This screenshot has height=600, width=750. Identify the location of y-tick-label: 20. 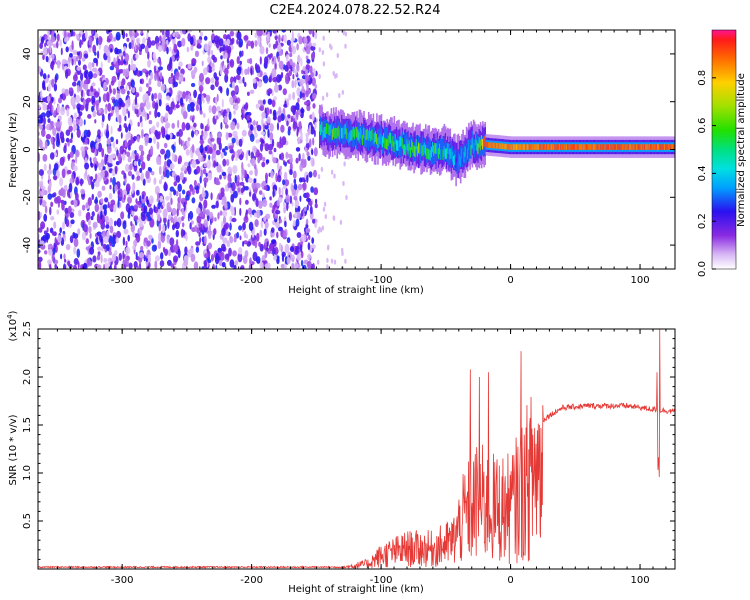
(27, 101).